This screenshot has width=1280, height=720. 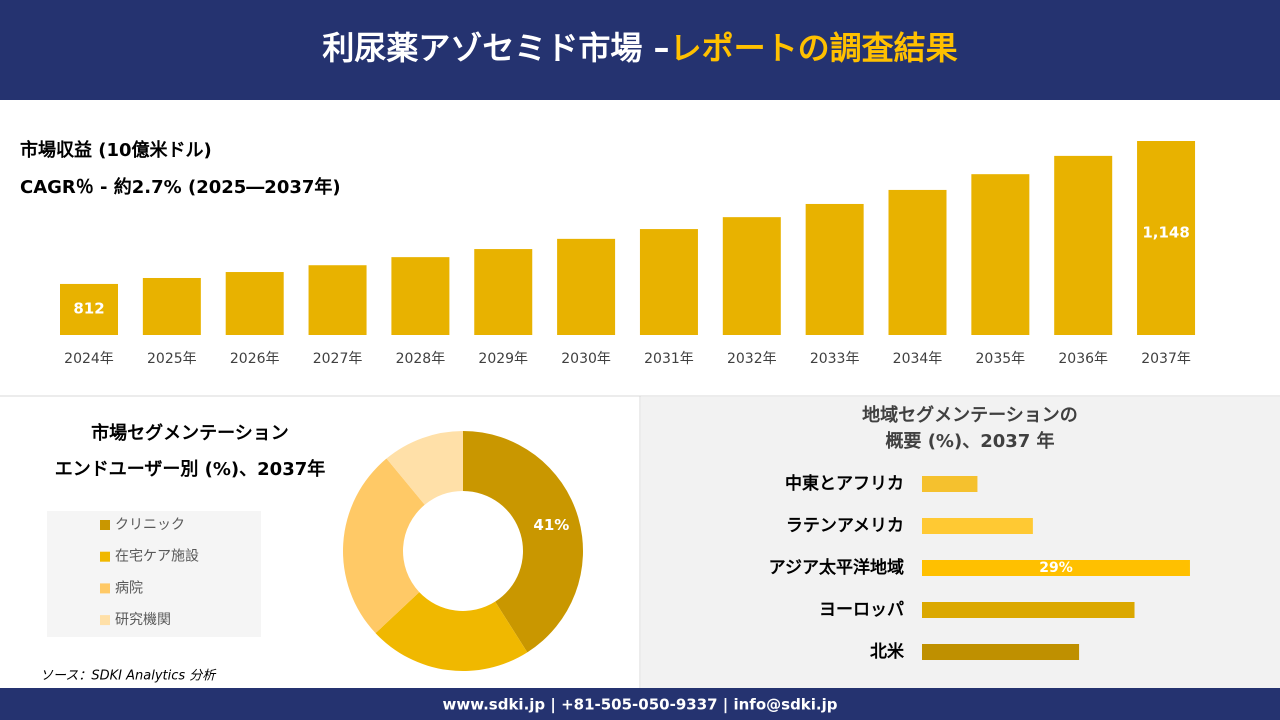 What do you see at coordinates (154, 574) in the screenshot?
I see `legend-box` at bounding box center [154, 574].